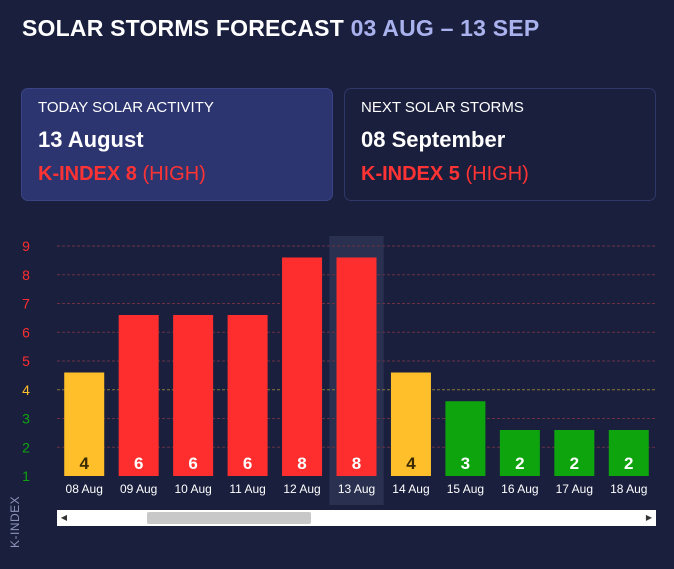 The height and width of the screenshot is (569, 674). I want to click on page-title: SOLAR STORMS FORECAST 03 AUG – 13 SEP, so click(280, 28).